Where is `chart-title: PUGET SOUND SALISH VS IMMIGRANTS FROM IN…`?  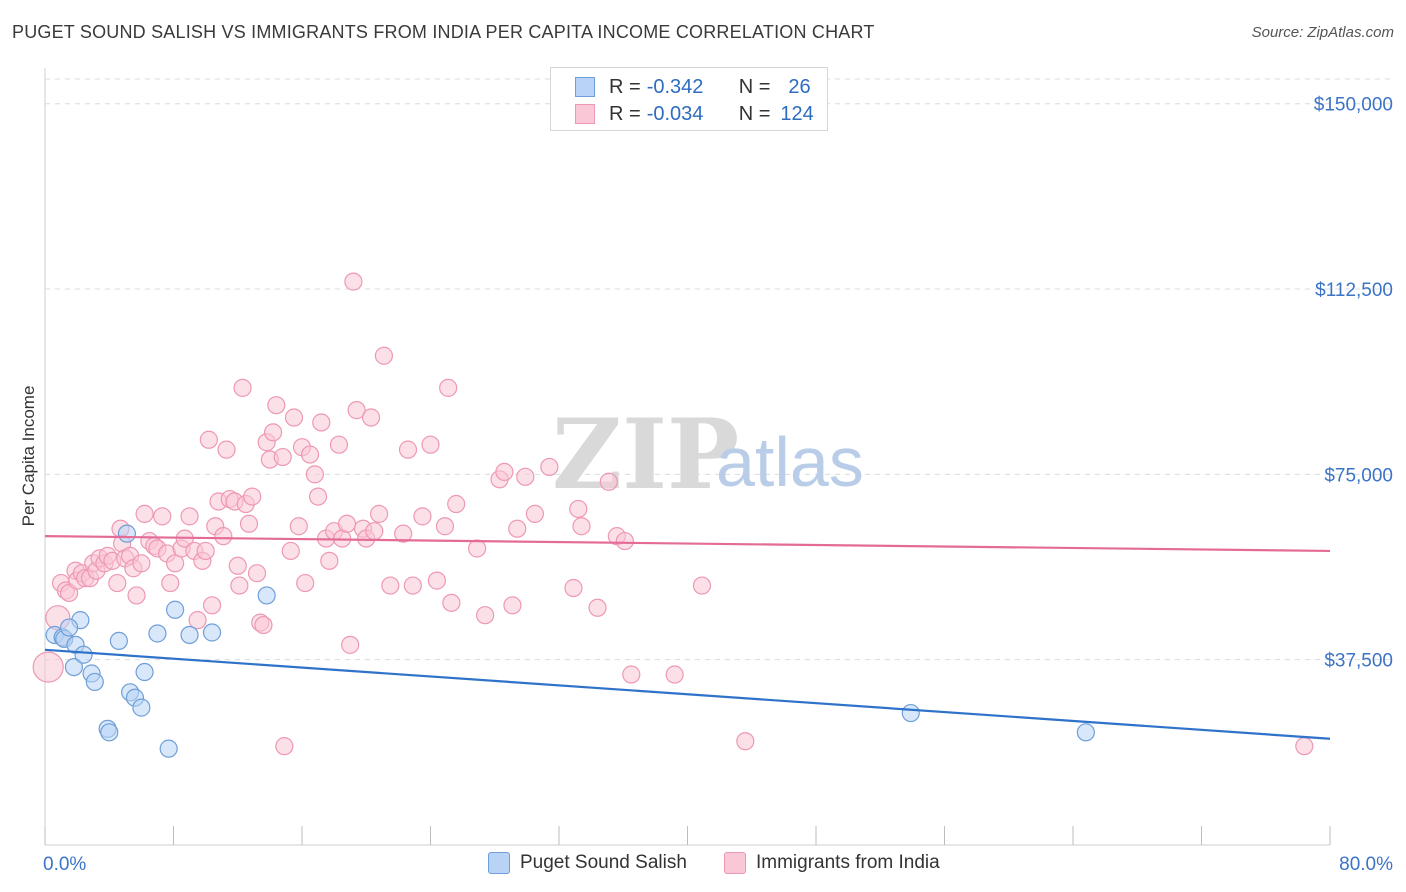 chart-title: PUGET SOUND SALISH VS IMMIGRANTS FROM IN… is located at coordinates (443, 32).